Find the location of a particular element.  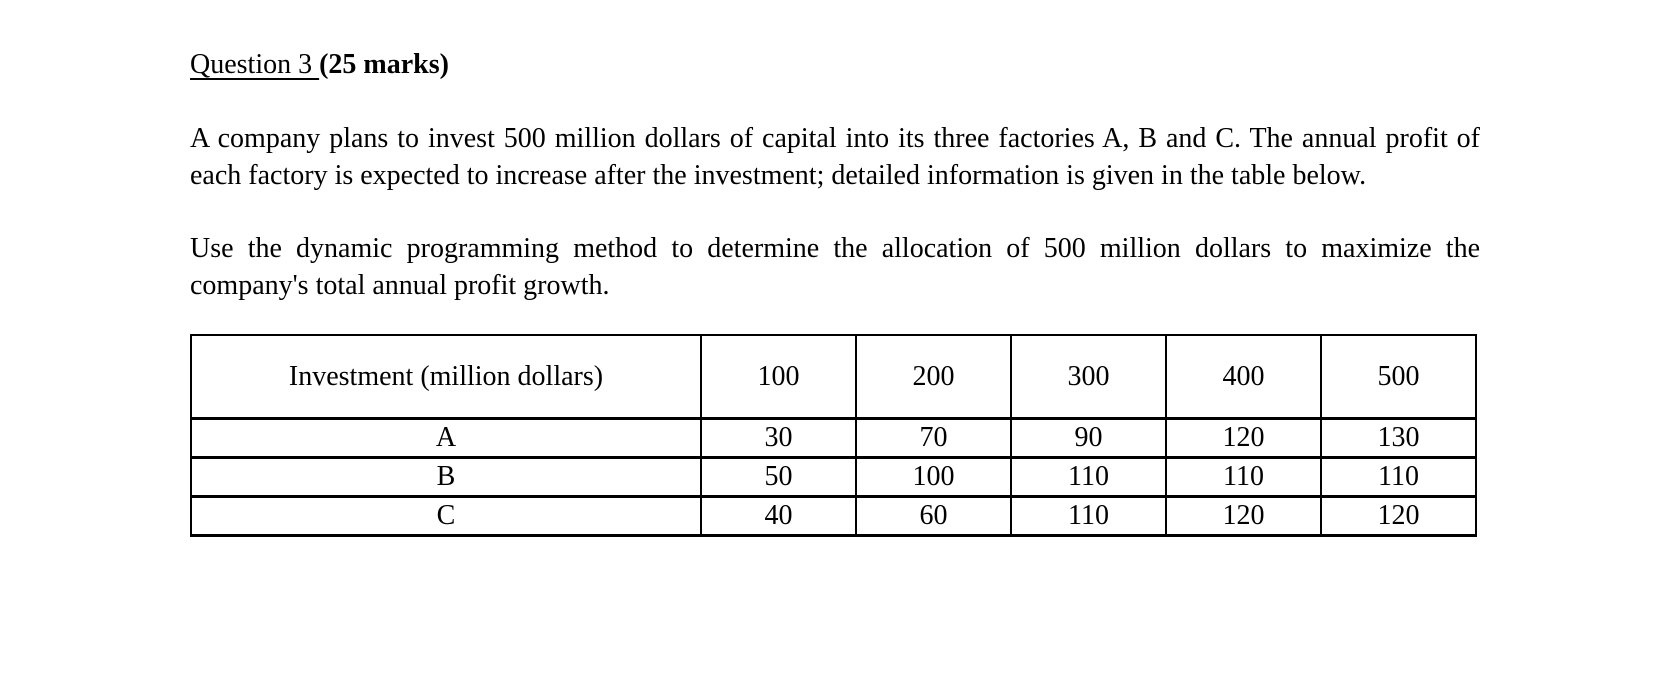

table-row-factory-c: C 40 60 110 120 120 is located at coordinates (833, 516).